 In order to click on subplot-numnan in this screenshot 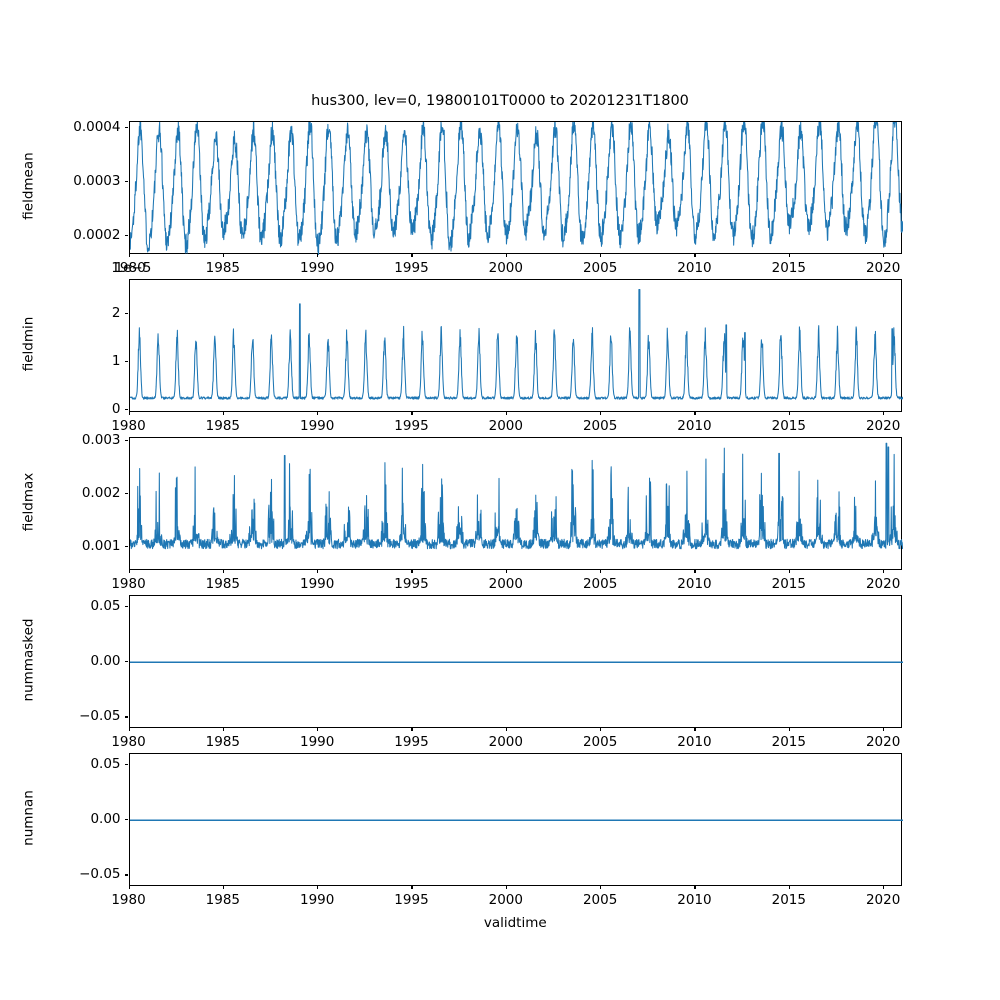, I will do `click(515, 819)`.